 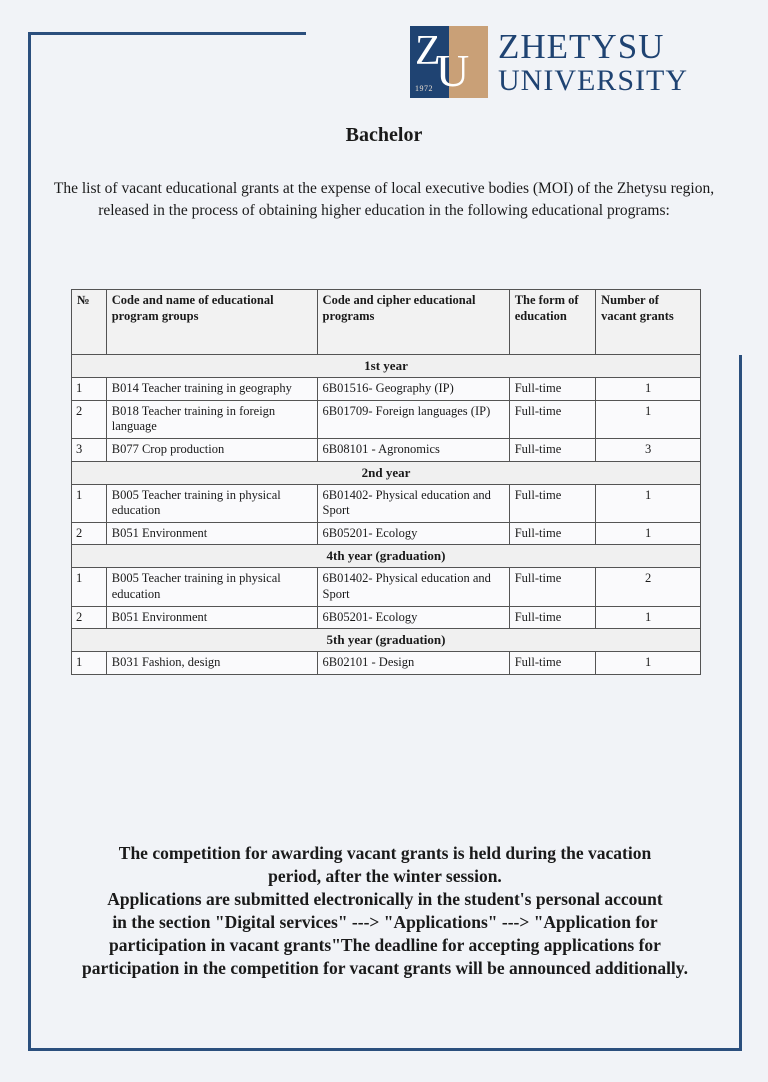 I want to click on table-section-header-row: 5th year (graduation), so click(x=386, y=640).